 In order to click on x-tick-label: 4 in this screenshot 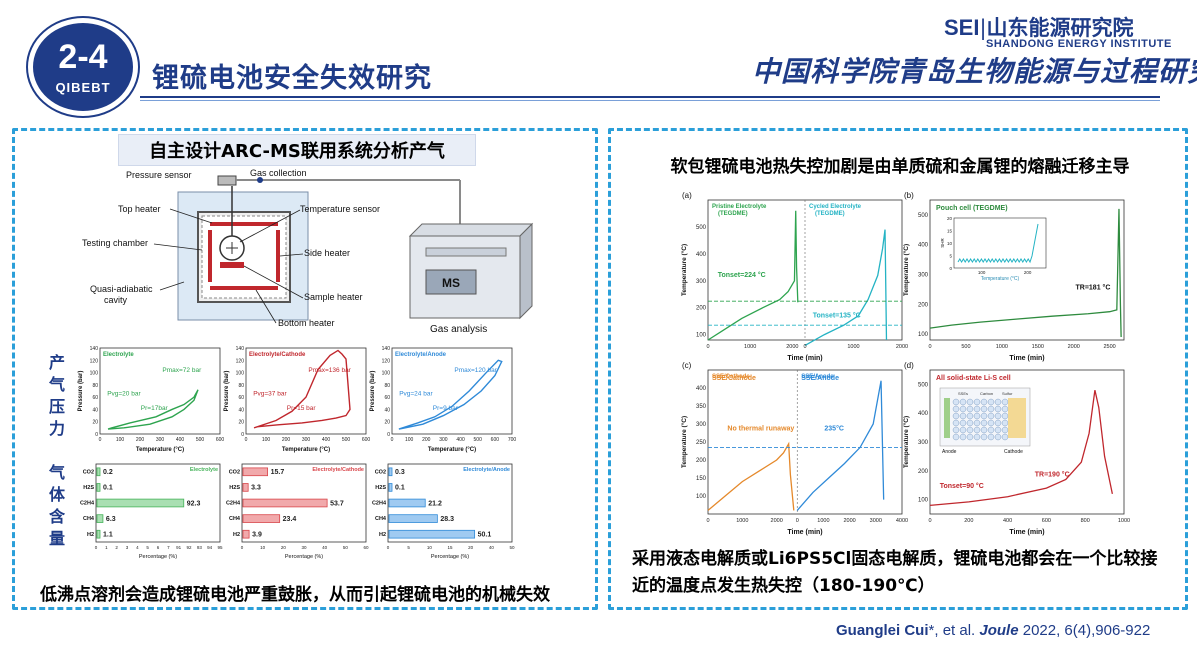, I will do `click(137, 547)`.